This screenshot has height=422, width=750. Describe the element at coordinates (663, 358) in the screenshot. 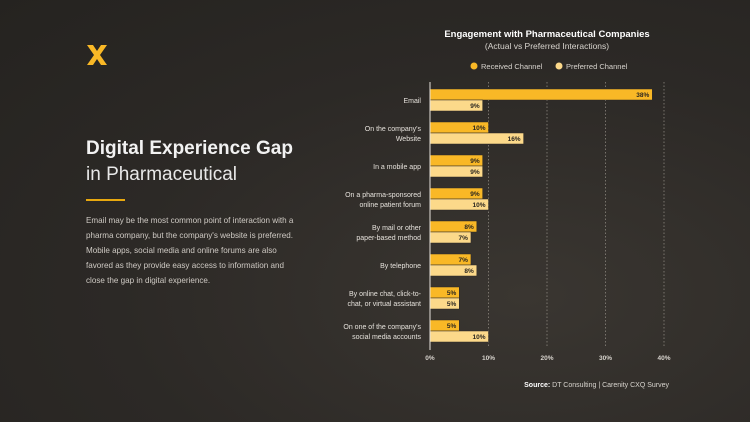

I see `x-tick-label: 40%` at that location.